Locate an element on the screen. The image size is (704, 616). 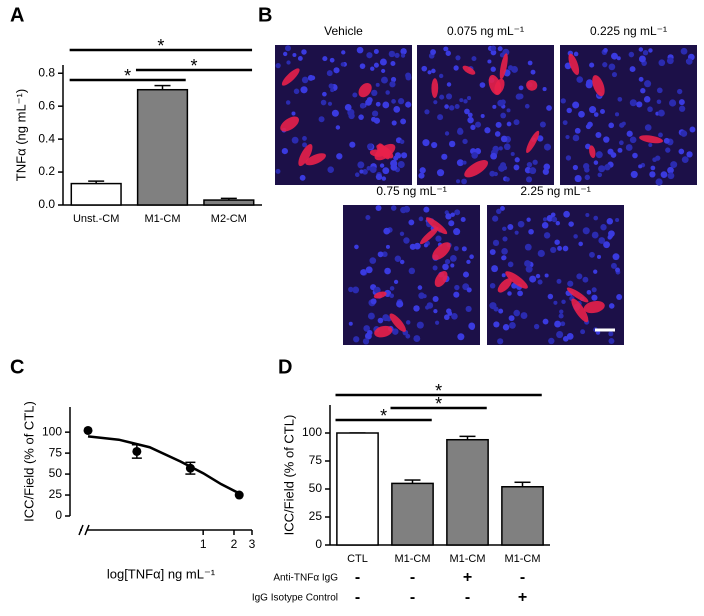
micrograph is located at coordinates (485, 115).